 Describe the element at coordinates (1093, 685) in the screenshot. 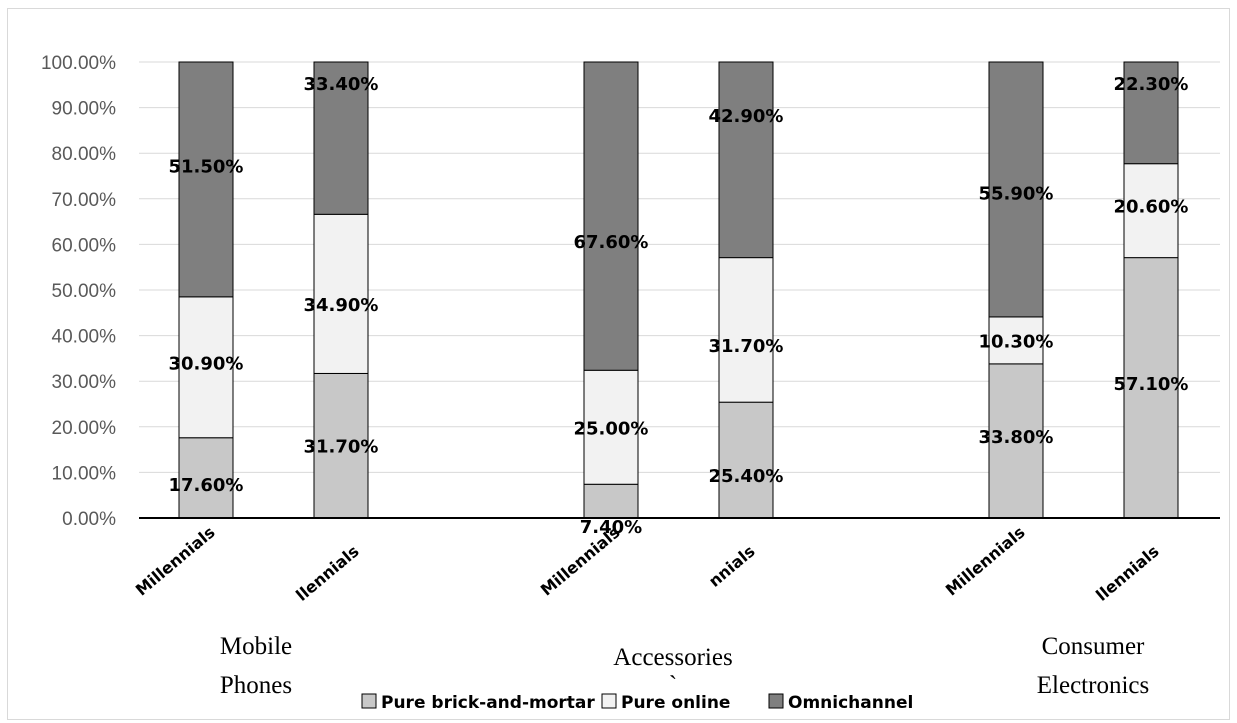

I see `group-label-line2: Electronics` at that location.